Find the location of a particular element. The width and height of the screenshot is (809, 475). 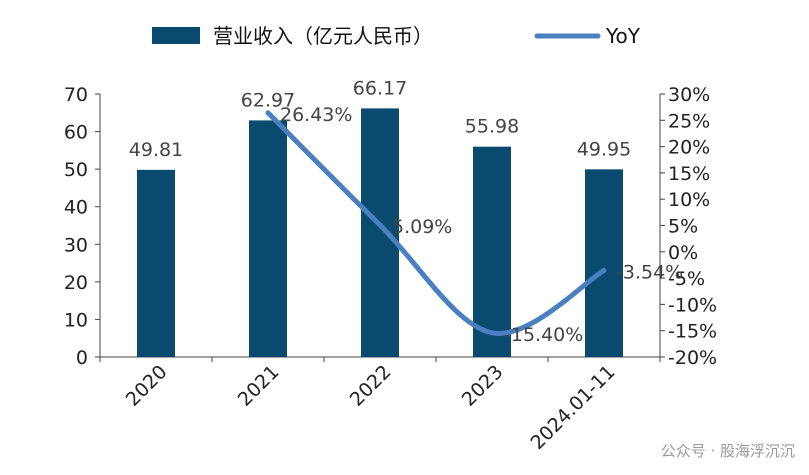

legend-bar-label: 营业收入（亿元人民币） is located at coordinates (323, 36).